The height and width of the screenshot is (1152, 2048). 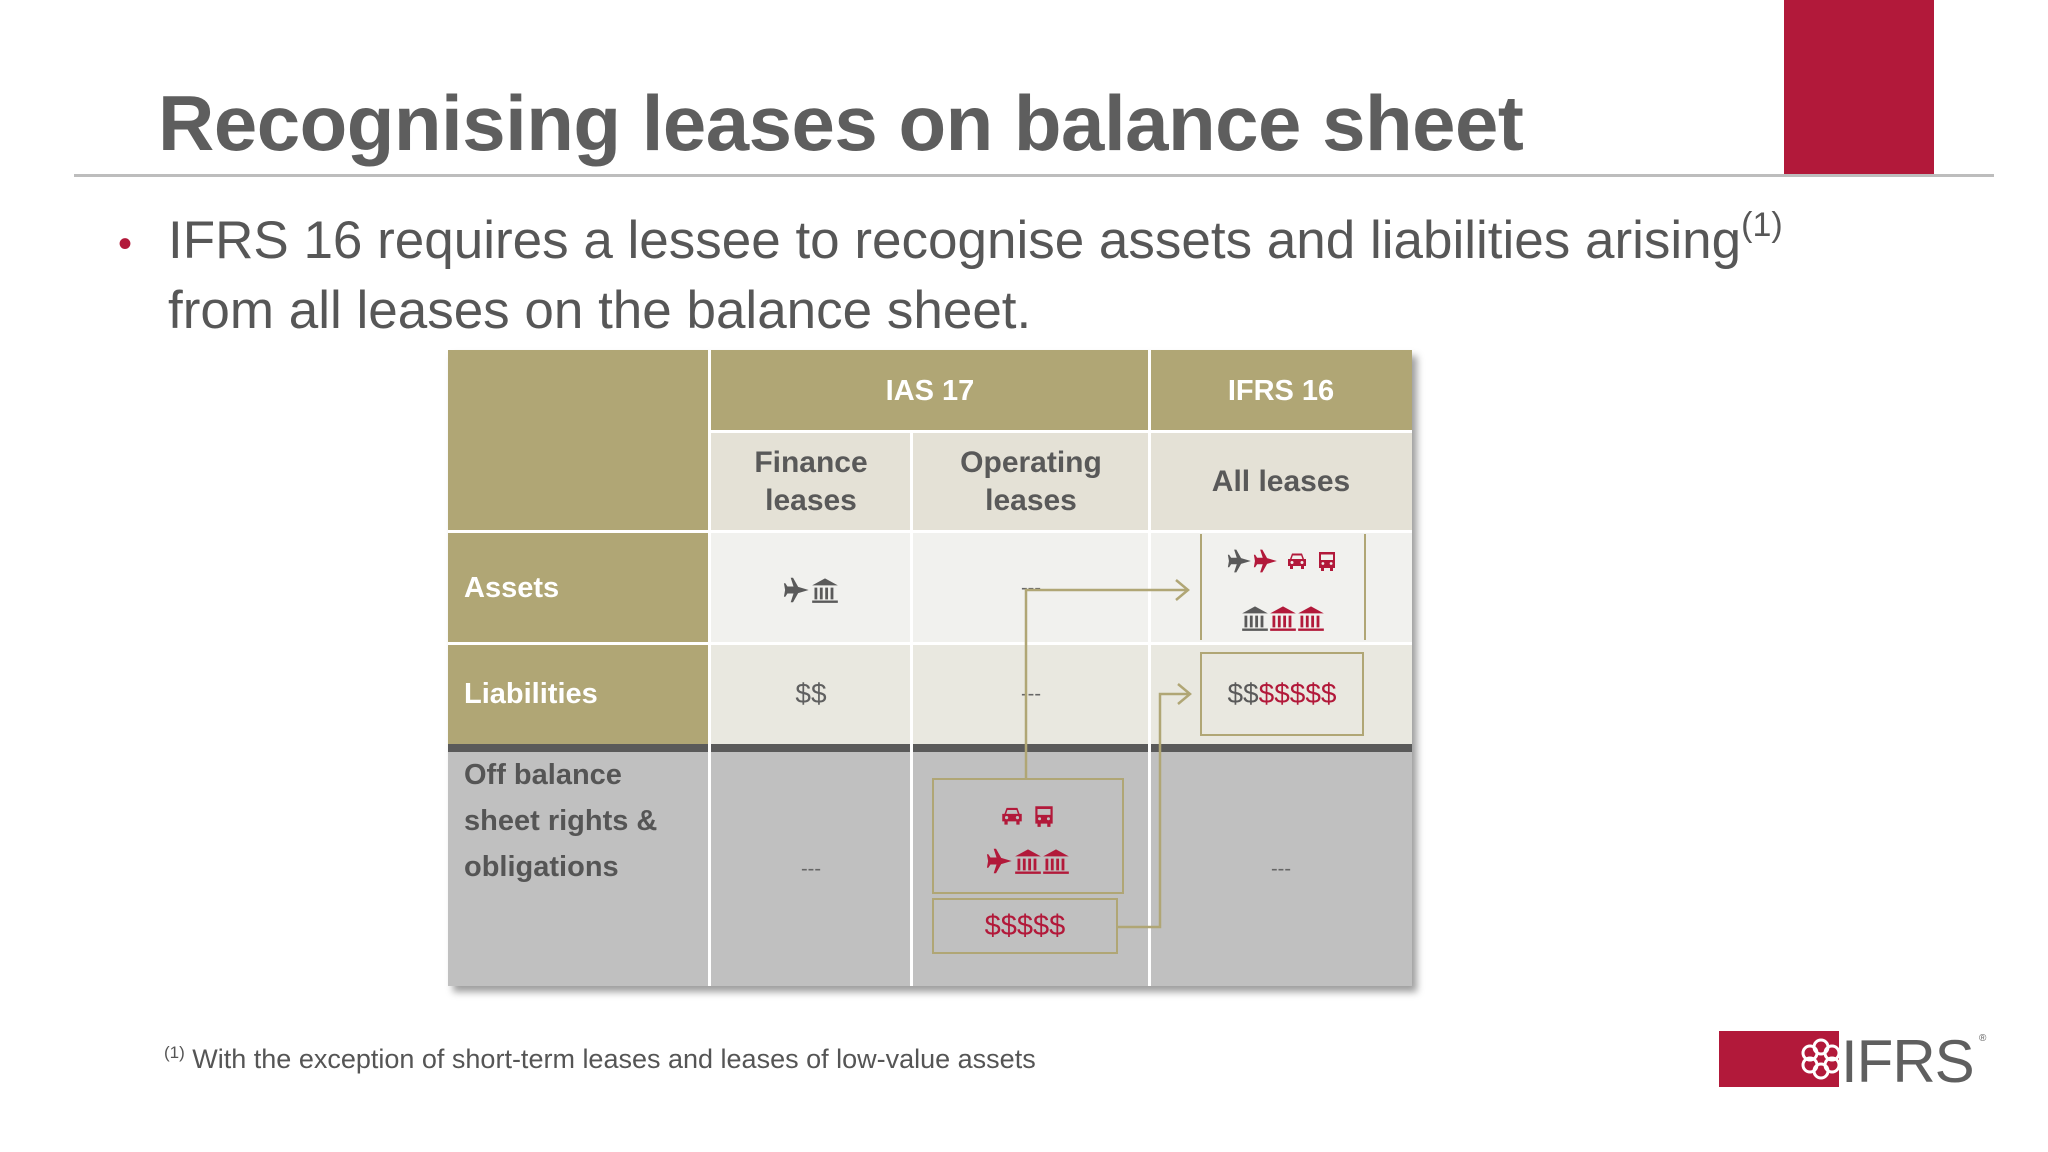 I want to click on subheader-finance-line1: Finance, so click(x=811, y=462).